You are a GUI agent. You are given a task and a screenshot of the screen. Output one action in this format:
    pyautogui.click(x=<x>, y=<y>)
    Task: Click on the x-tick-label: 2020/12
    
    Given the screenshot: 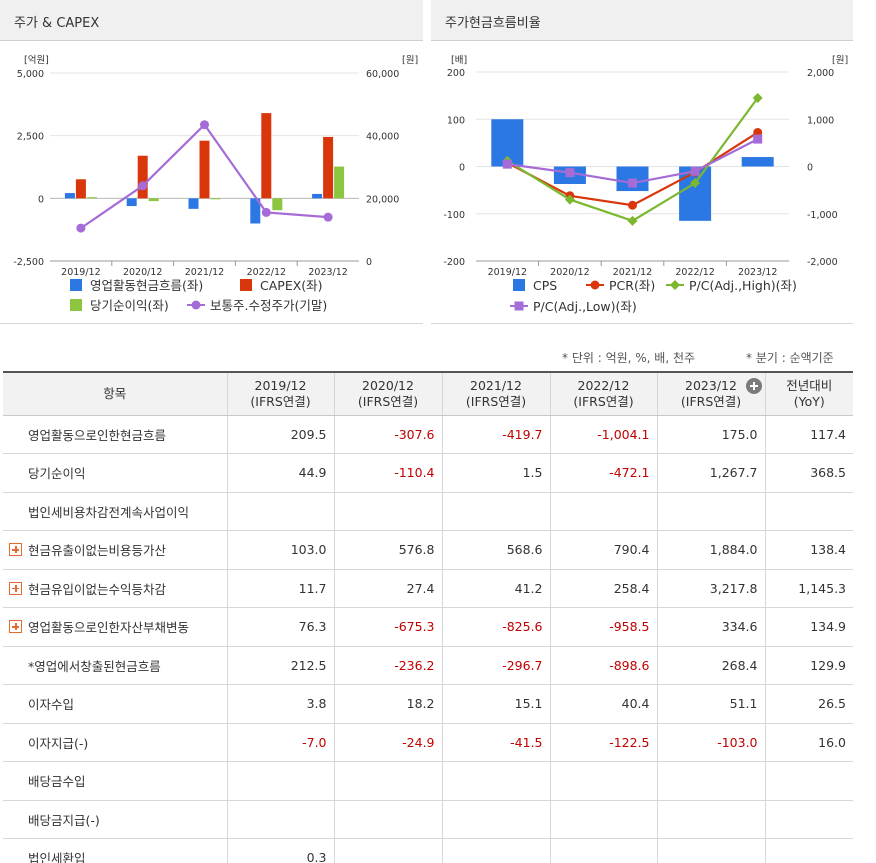 What is the action you would take?
    pyautogui.click(x=142, y=272)
    